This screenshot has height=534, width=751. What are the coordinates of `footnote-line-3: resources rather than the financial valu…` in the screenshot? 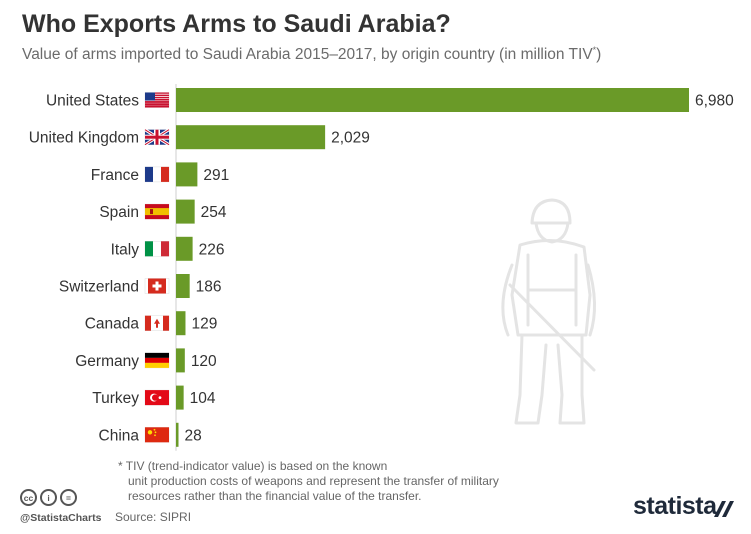 It's located at (275, 496).